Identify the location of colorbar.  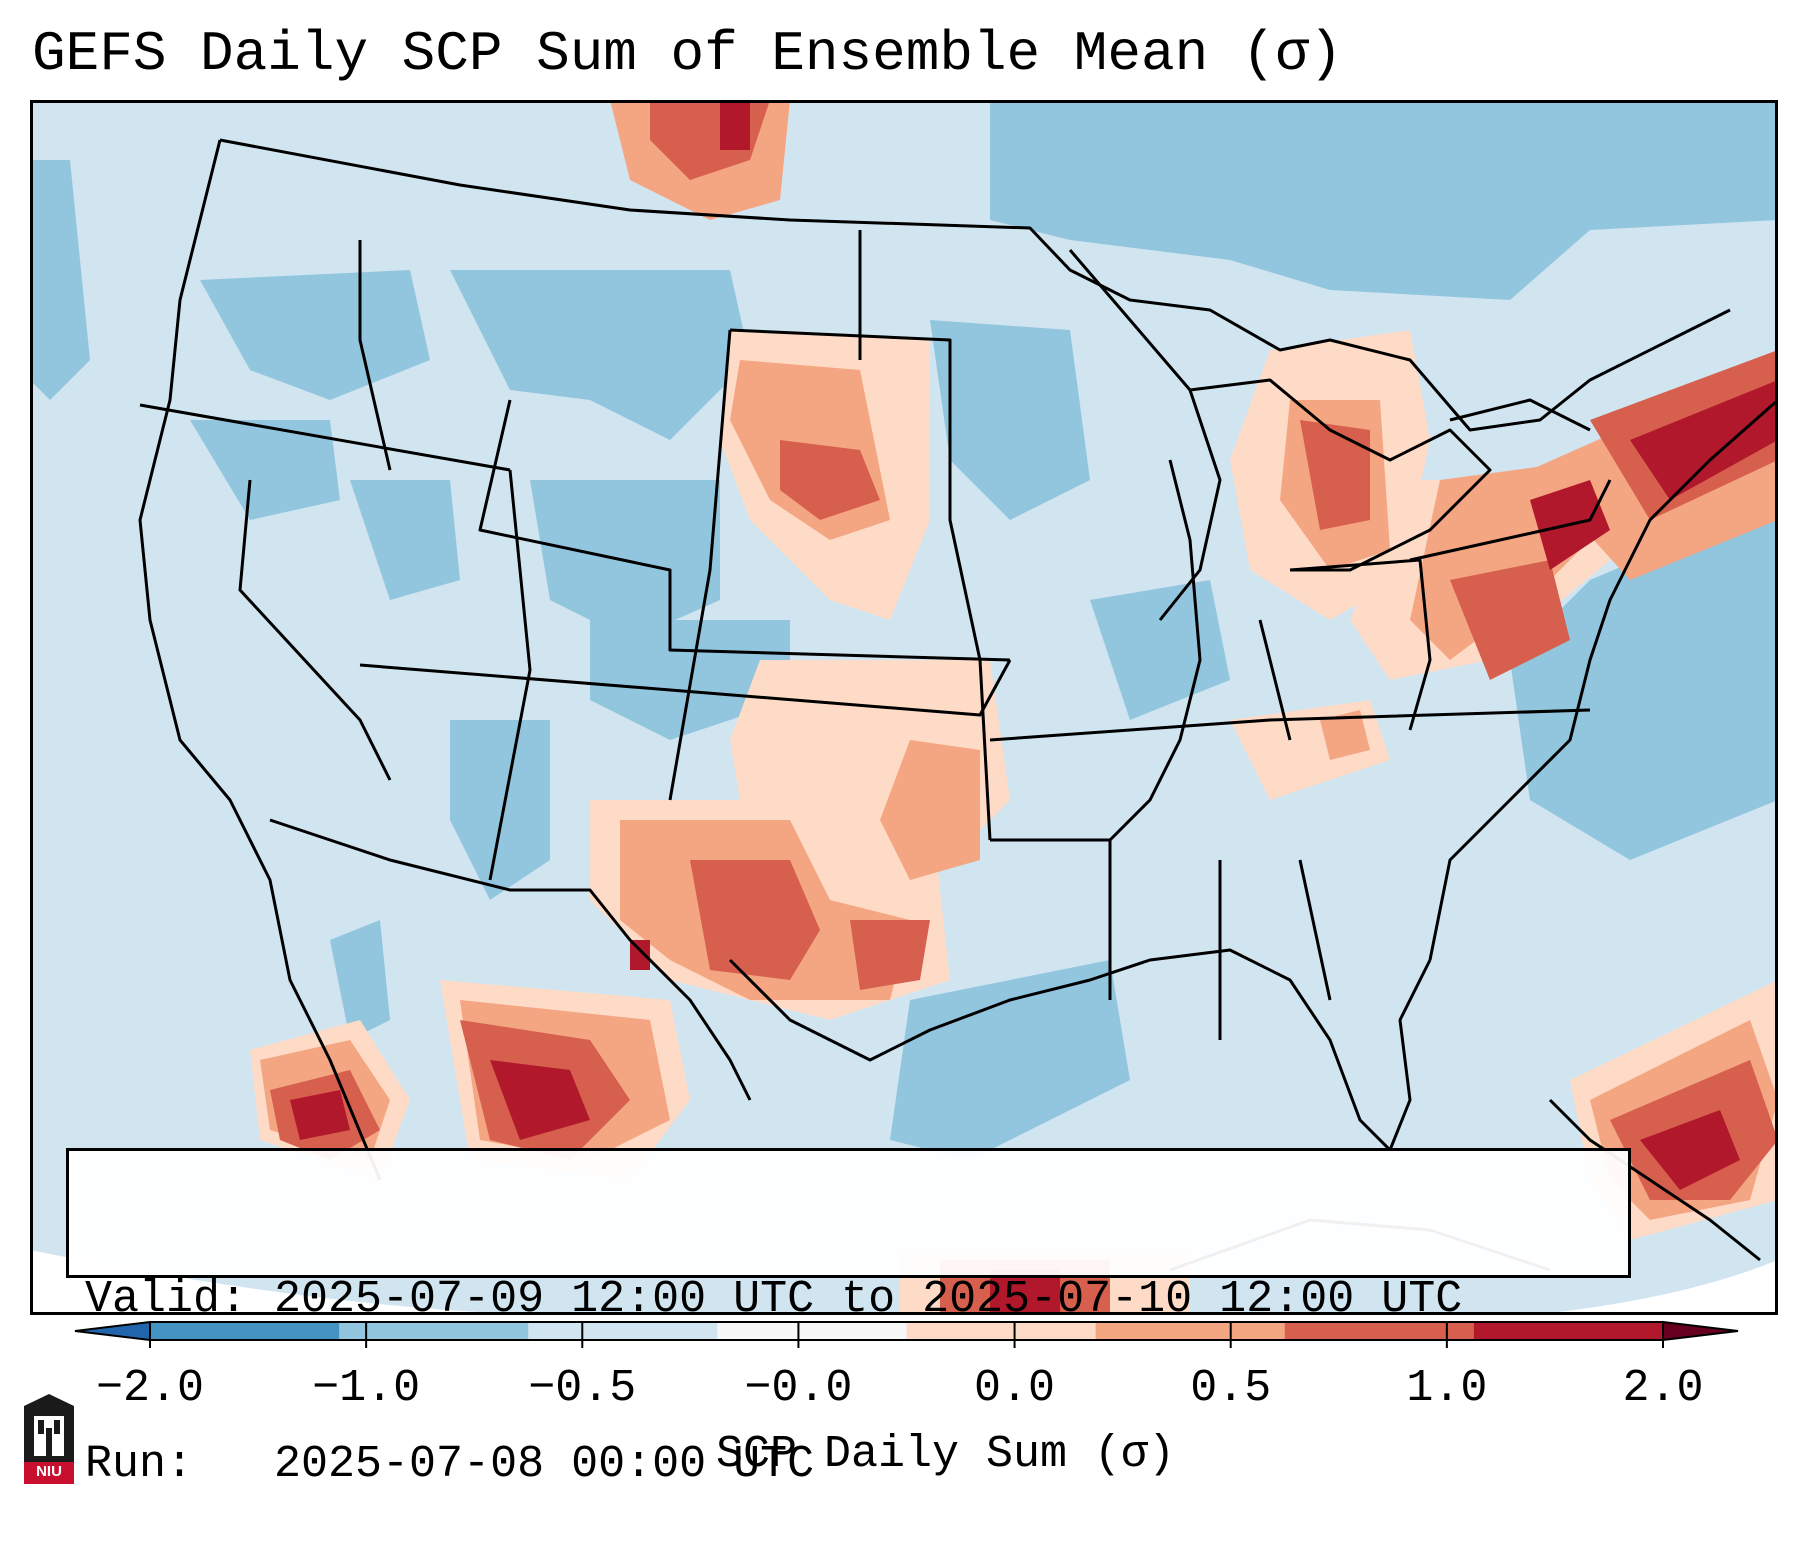
(906, 1334).